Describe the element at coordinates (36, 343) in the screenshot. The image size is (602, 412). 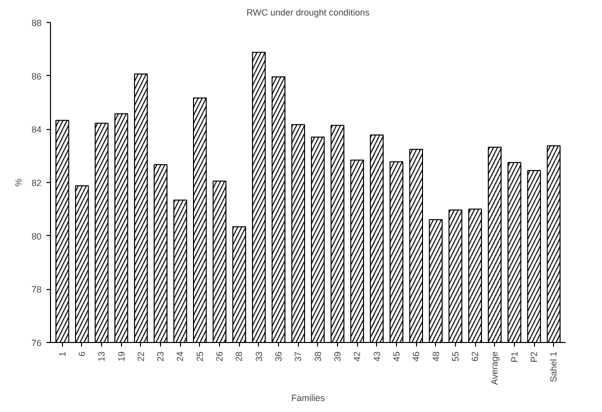
I see `y-tick-label: 76` at that location.